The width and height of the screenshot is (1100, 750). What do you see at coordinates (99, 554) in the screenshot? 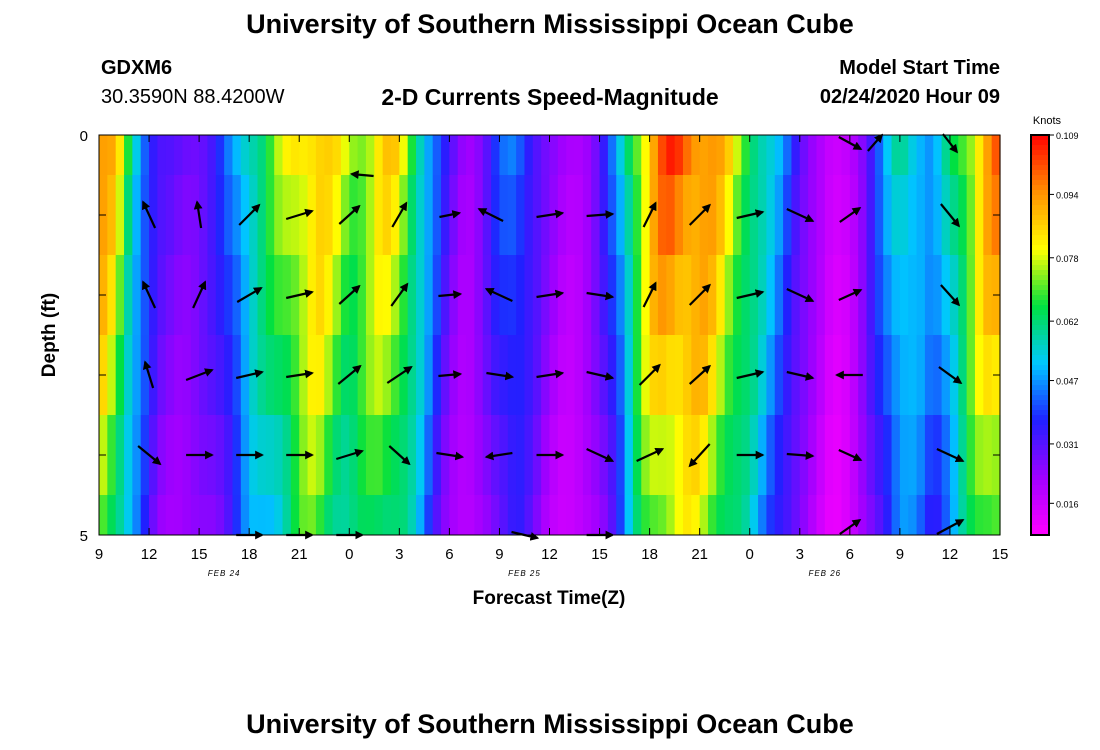
I see `x-tick-label: 9` at bounding box center [99, 554].